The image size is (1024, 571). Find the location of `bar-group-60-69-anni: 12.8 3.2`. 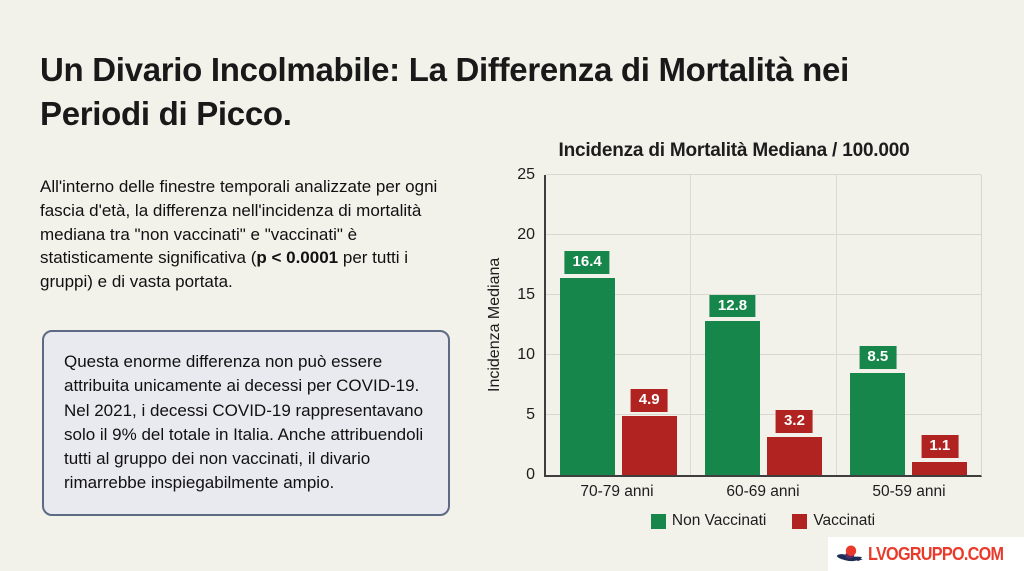

bar-group-60-69-anni: 12.8 3.2 is located at coordinates (764, 325).